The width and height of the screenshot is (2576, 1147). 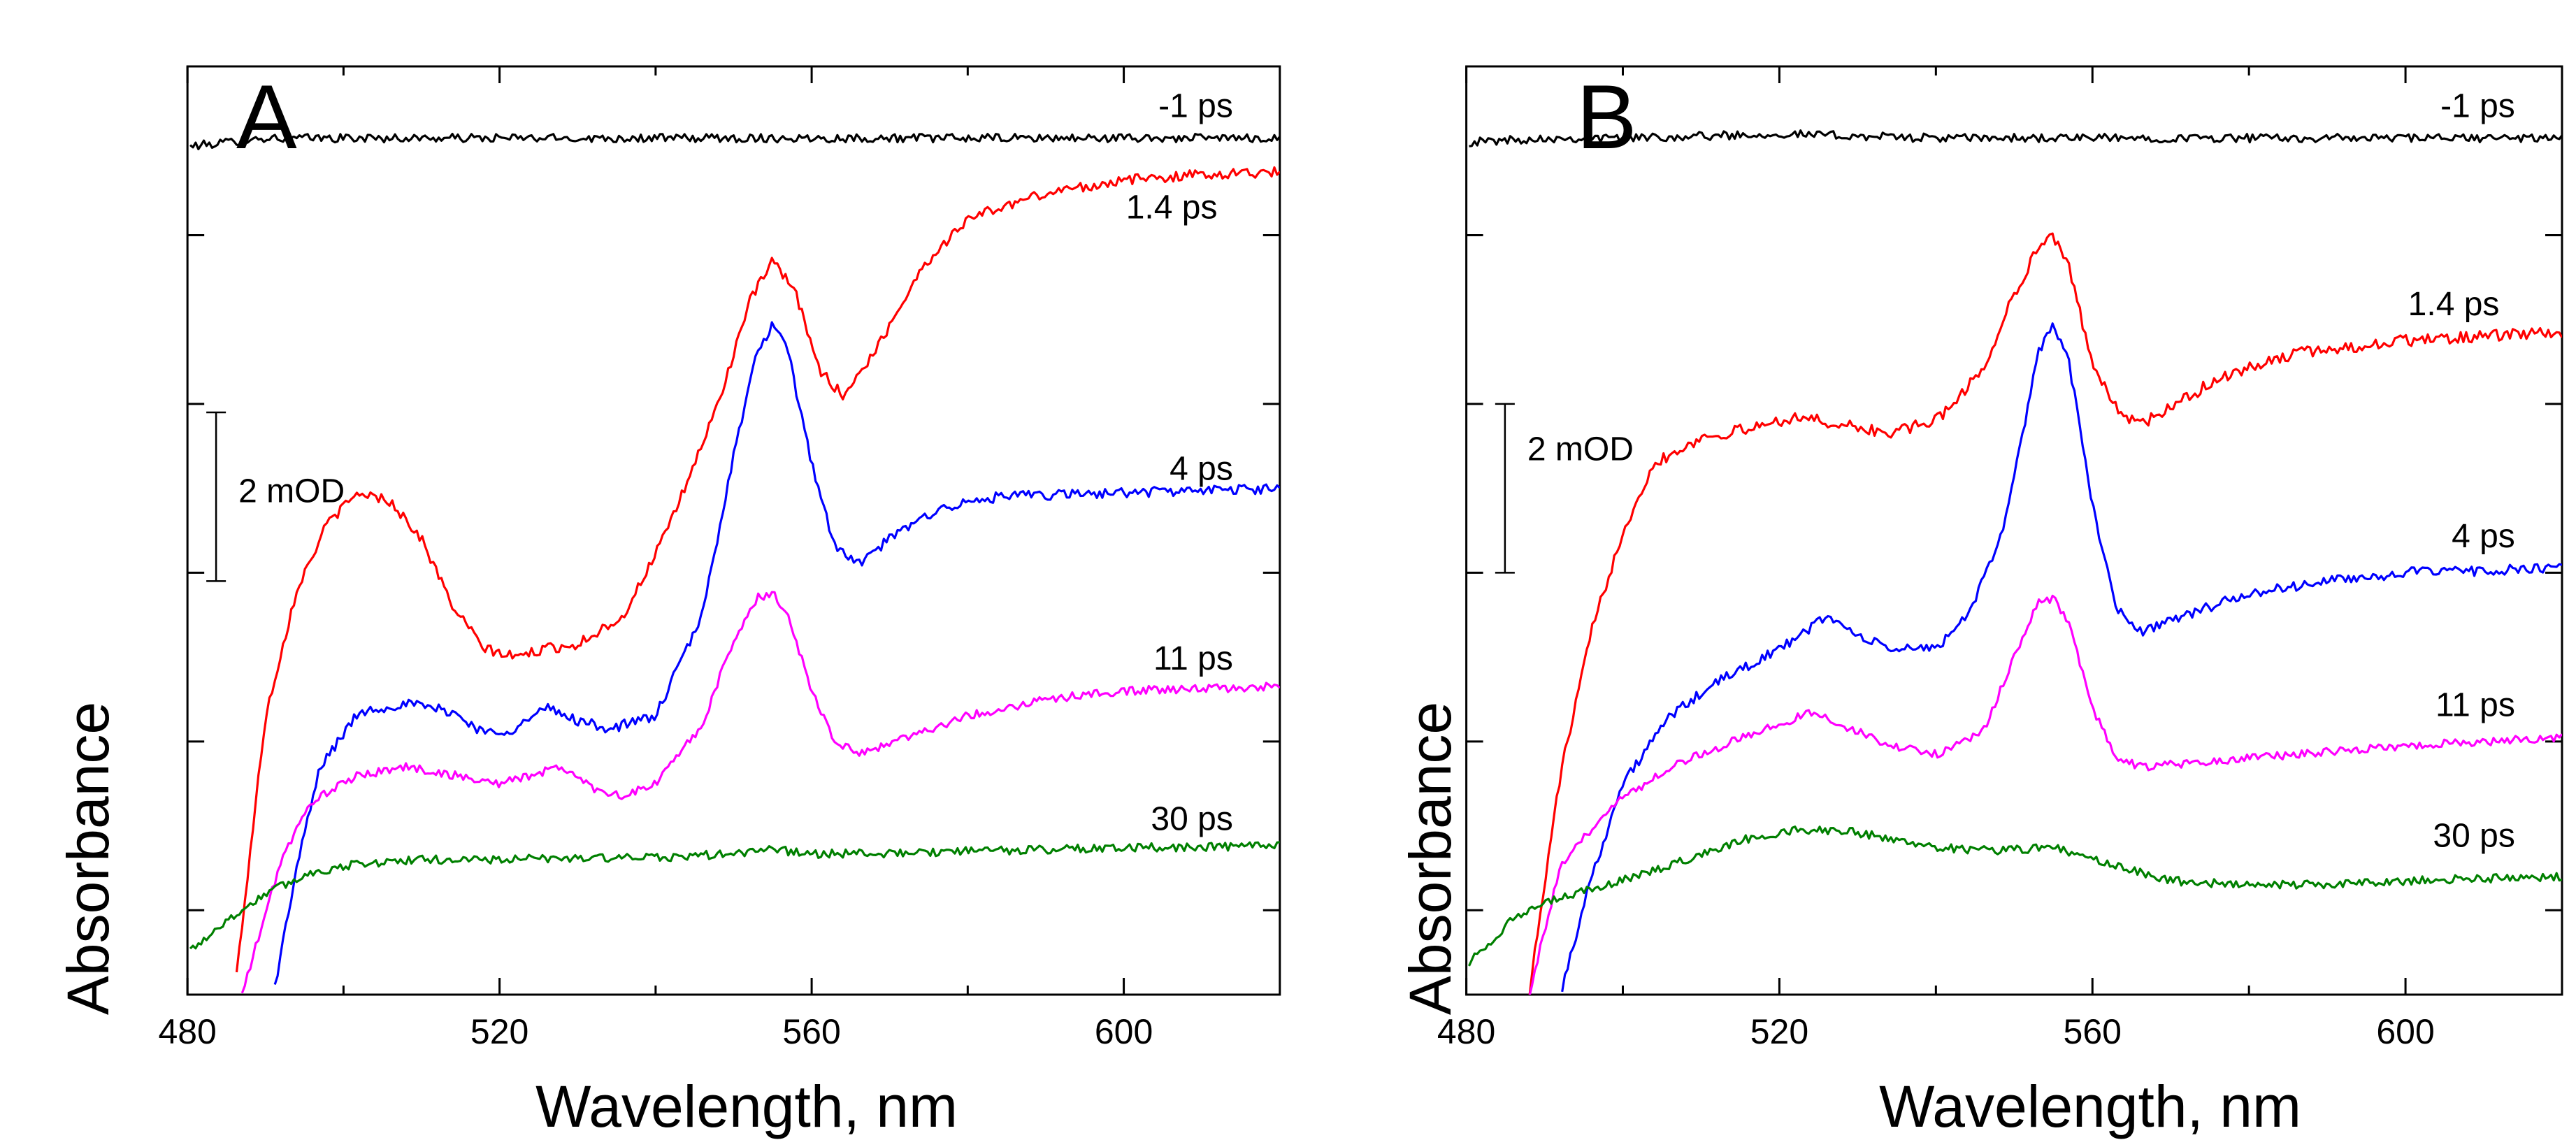 I want to click on panel-letter-b: B, so click(x=1606, y=117).